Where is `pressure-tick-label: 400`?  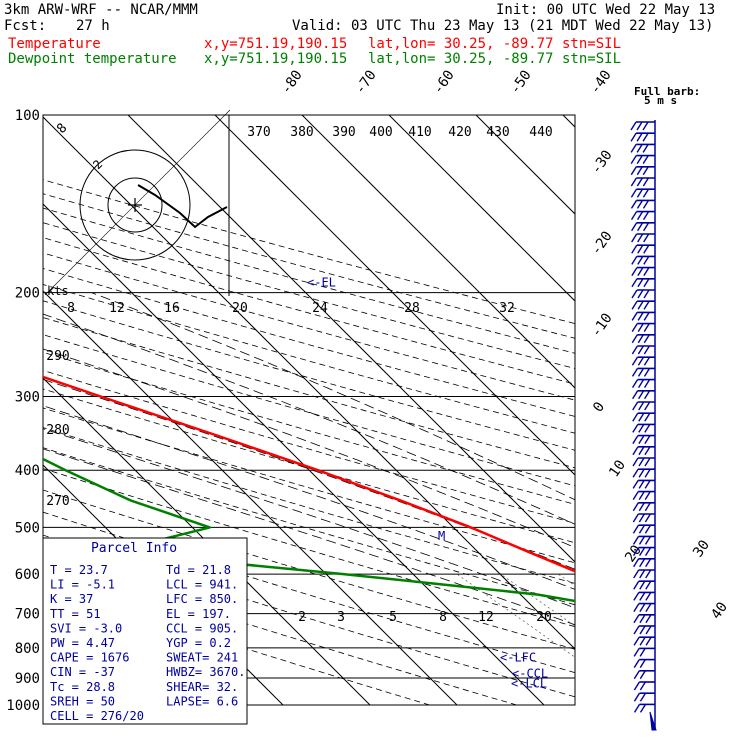
pressure-tick-label: 400 is located at coordinates (27, 471).